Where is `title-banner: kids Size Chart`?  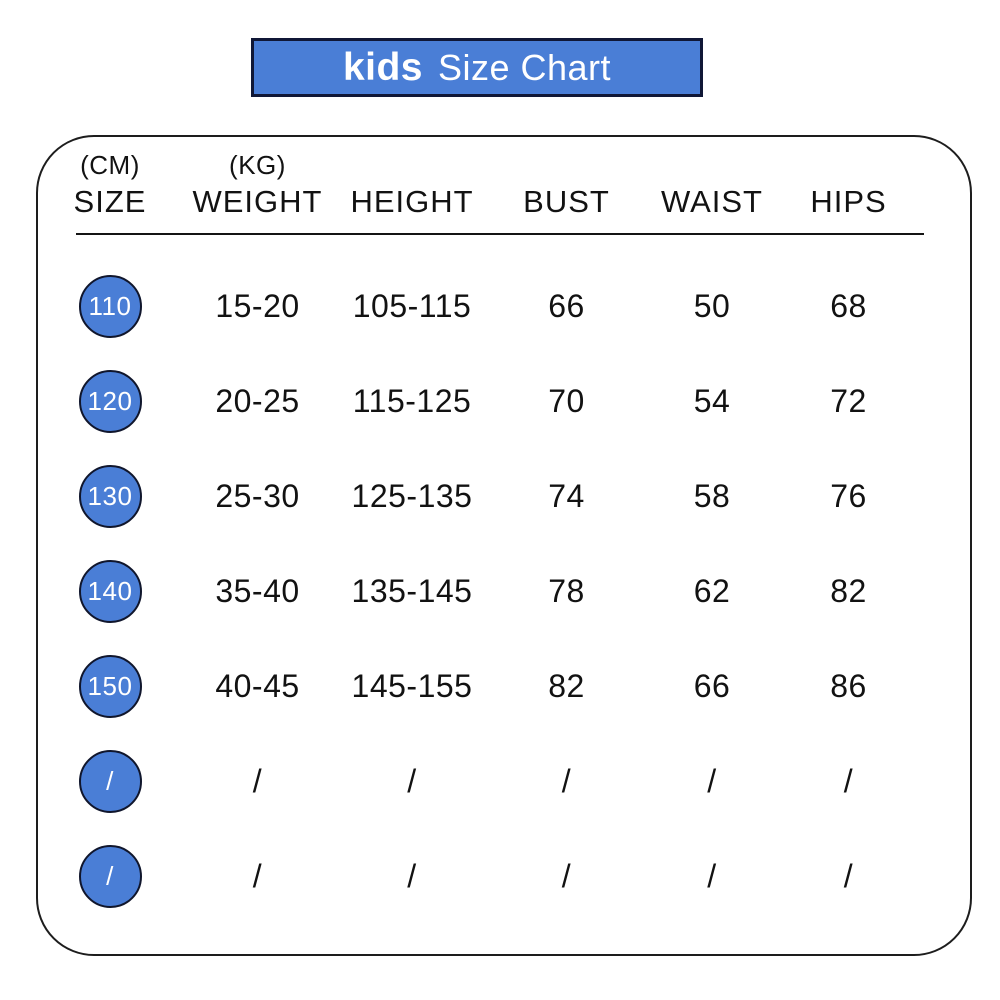 title-banner: kids Size Chart is located at coordinates (477, 67).